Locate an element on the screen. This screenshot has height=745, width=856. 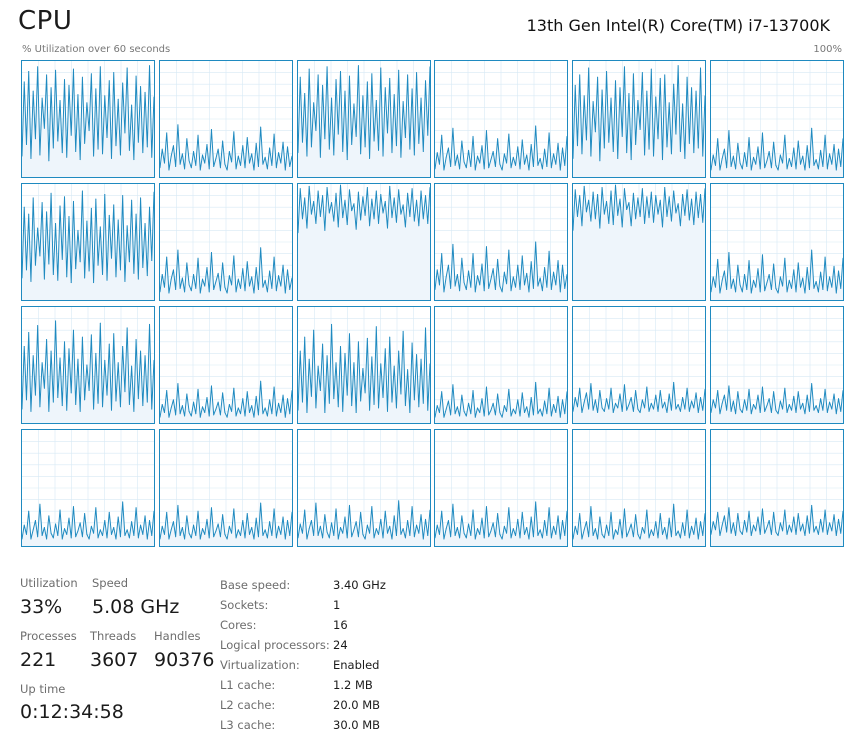
chart-gridlines is located at coordinates (225, 242).